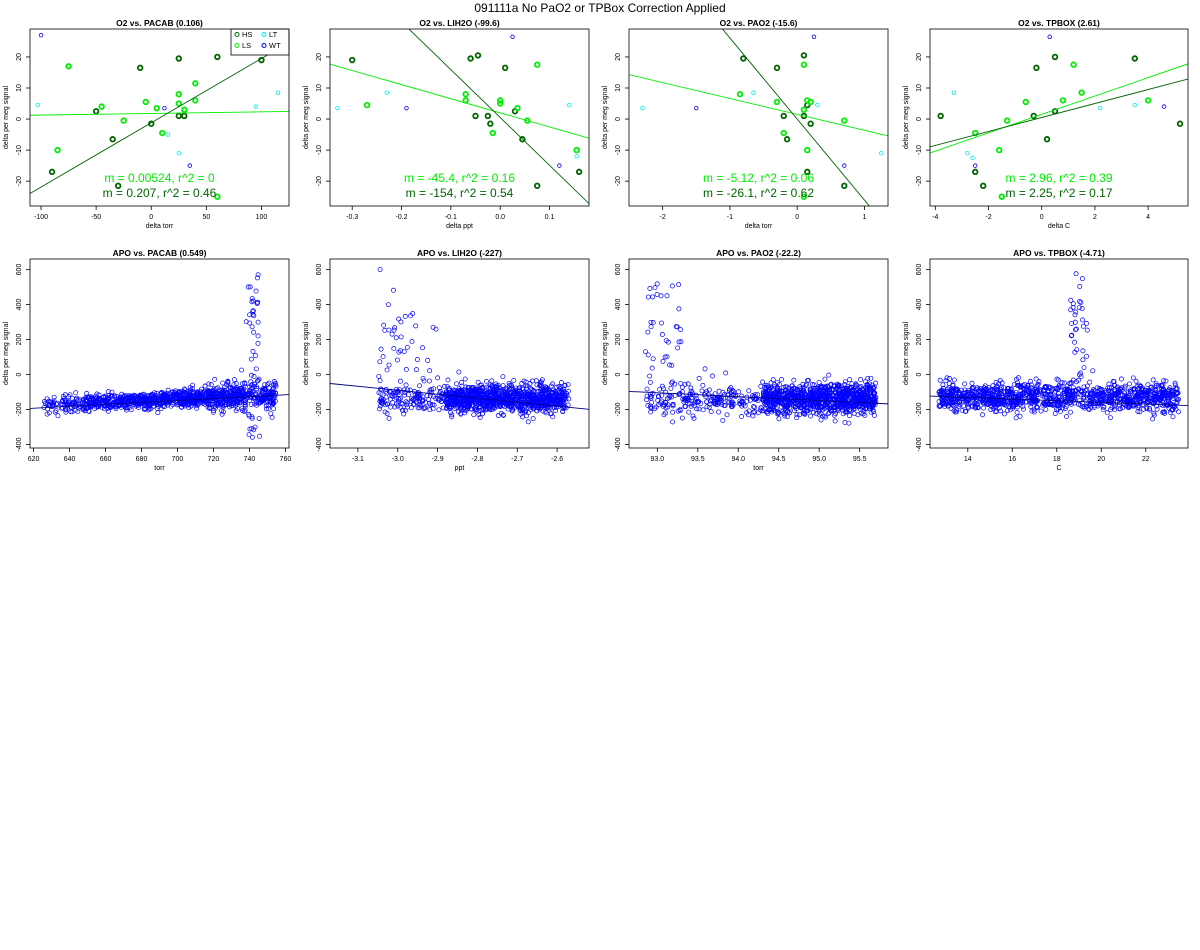 This screenshot has width=1200, height=950. What do you see at coordinates (459, 178) in the screenshot?
I see `fit-annotation: m = -45.4, r^2 = 0.16` at bounding box center [459, 178].